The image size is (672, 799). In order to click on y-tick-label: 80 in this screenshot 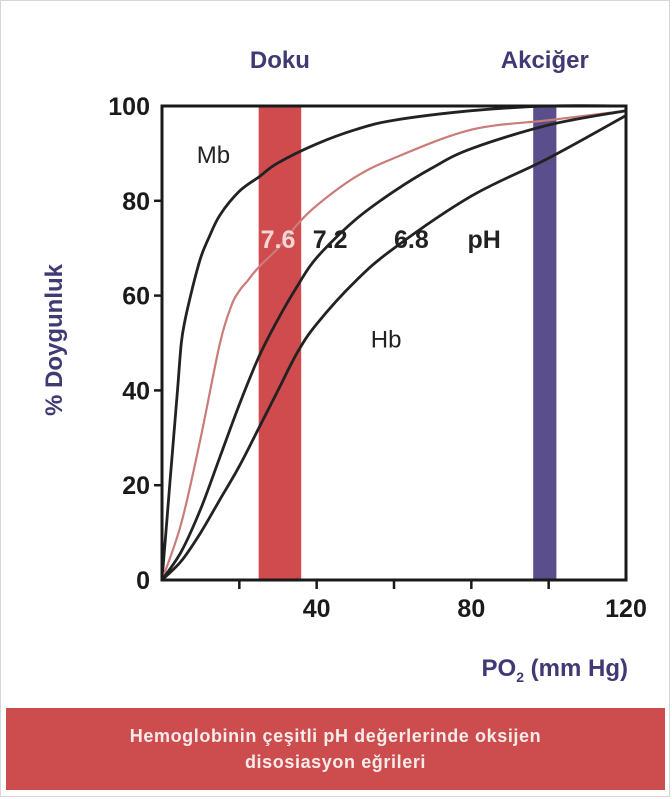, I will do `click(136, 202)`.